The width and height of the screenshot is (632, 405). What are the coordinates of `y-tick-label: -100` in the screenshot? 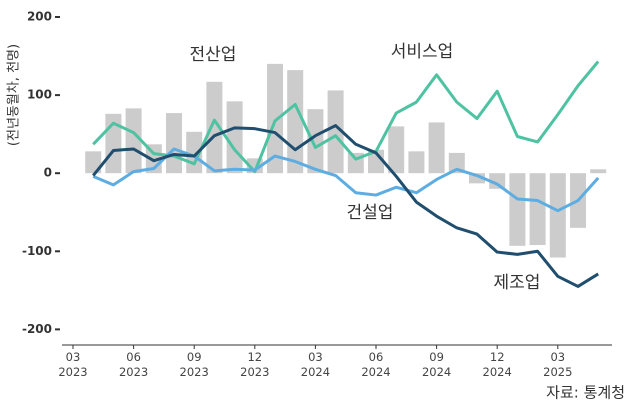 It's located at (37, 251).